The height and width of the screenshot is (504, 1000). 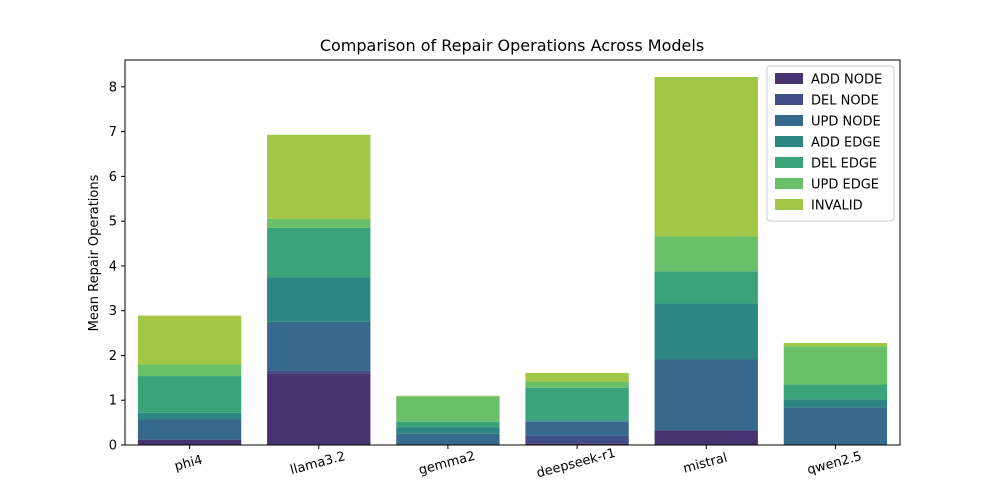 I want to click on bar-qwen2.5-del-edge, so click(x=835, y=392).